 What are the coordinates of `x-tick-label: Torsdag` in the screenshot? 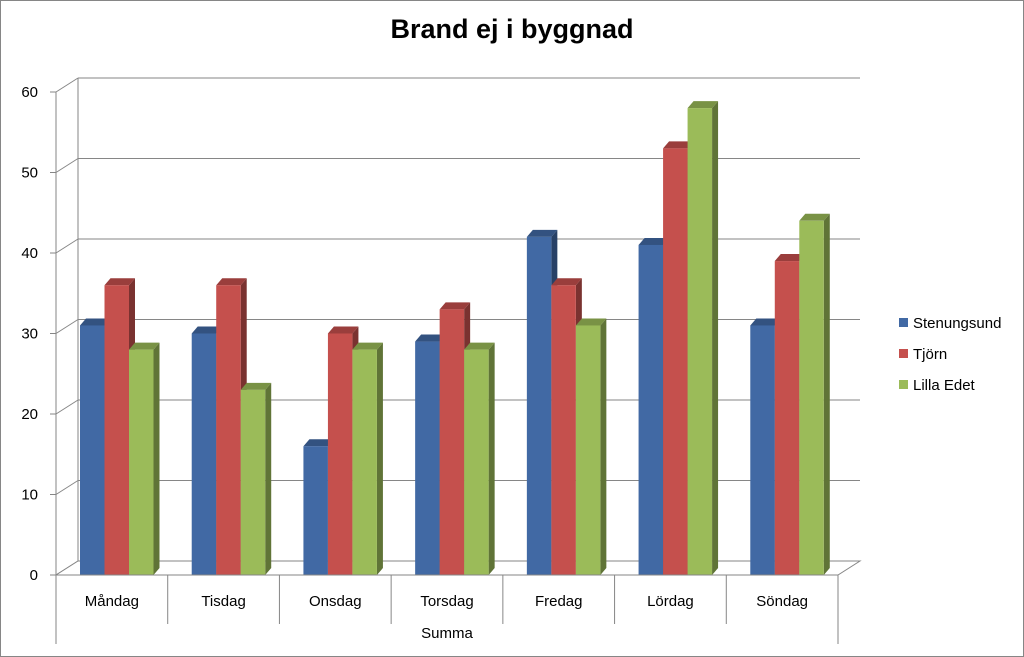 It's located at (446, 601).